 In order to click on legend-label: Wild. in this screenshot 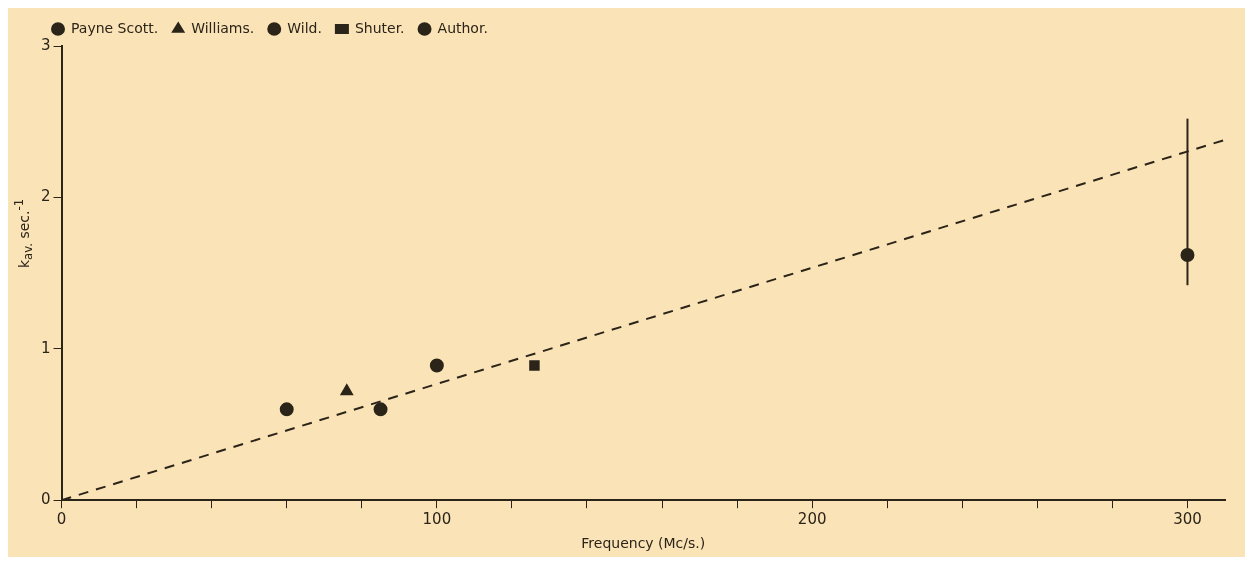, I will do `click(304, 27)`.